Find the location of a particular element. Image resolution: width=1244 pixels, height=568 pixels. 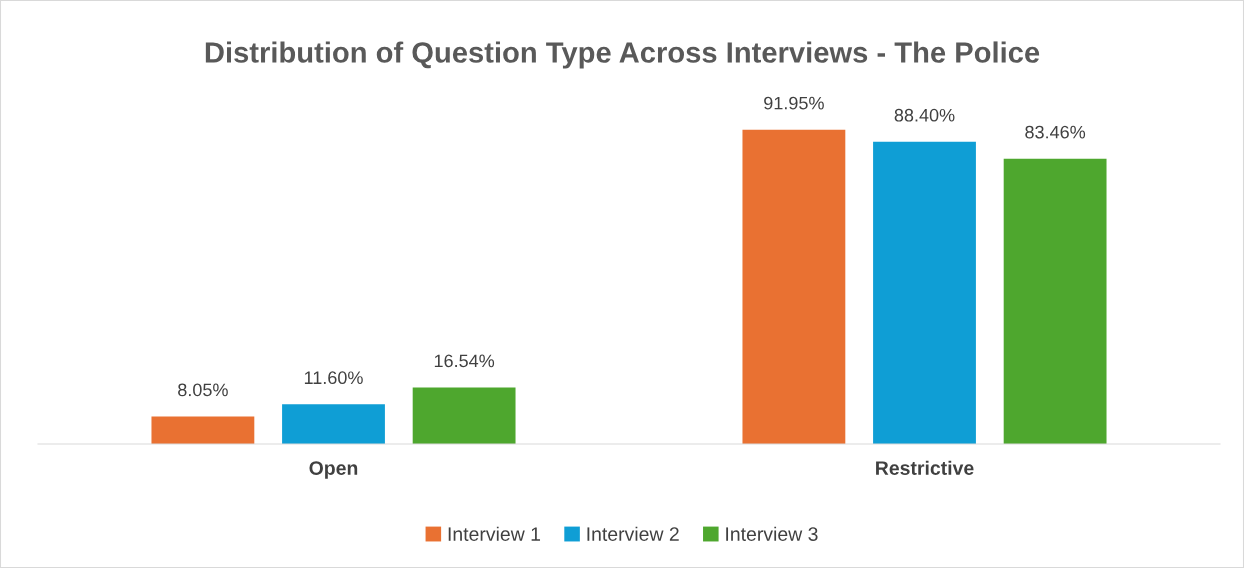

legend-label: Interview 3 is located at coordinates (772, 533).